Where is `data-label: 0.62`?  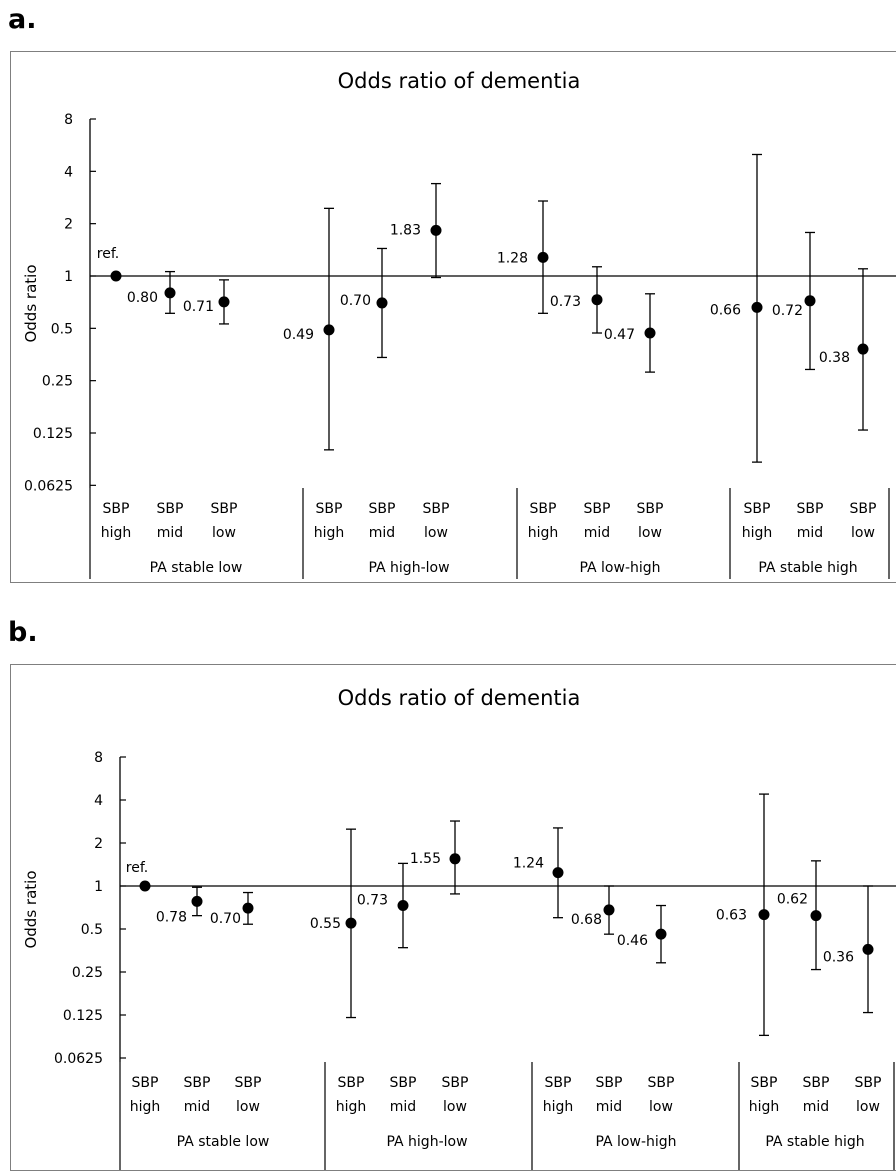
data-label: 0.62 is located at coordinates (792, 900).